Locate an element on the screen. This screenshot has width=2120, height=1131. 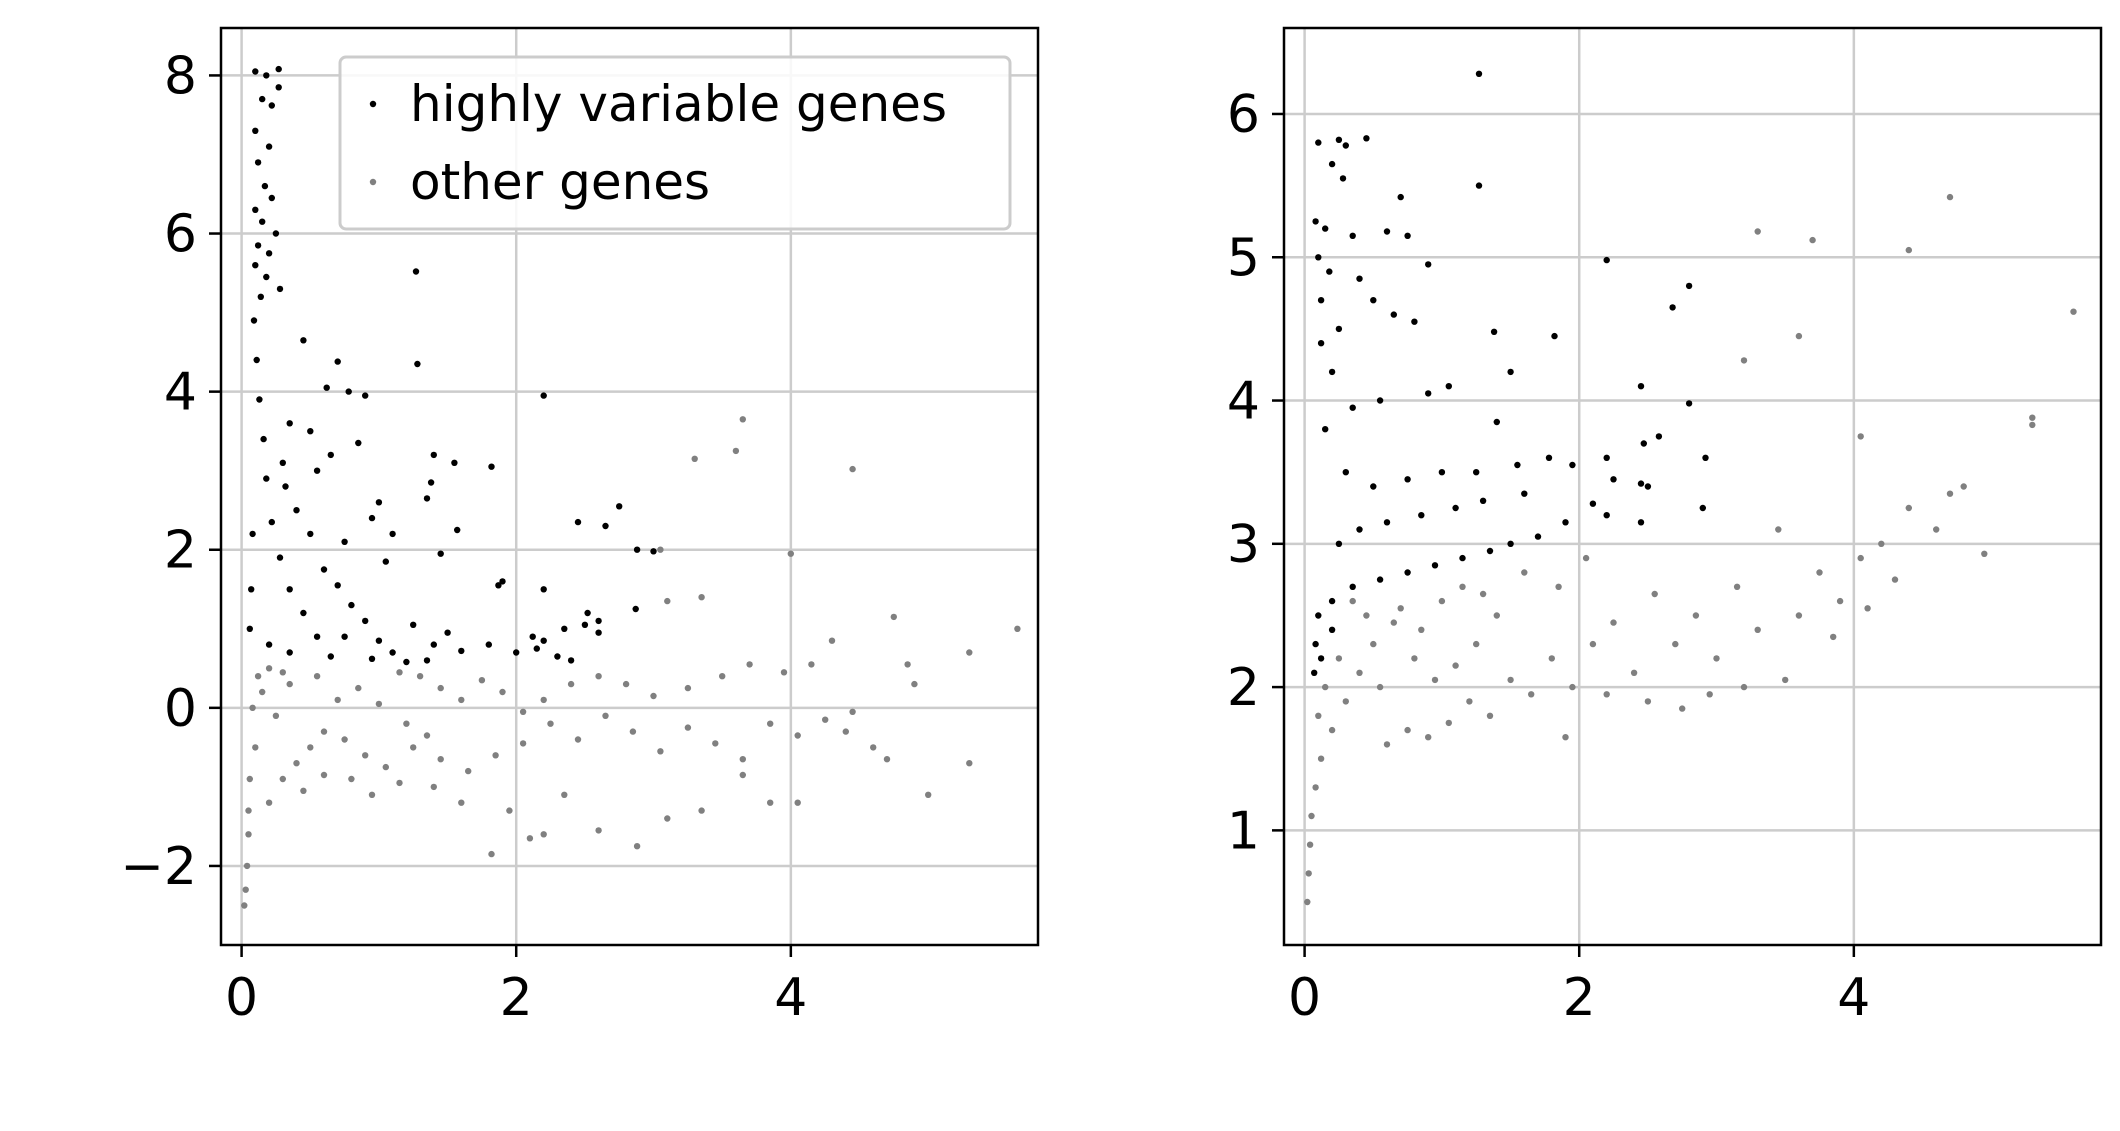
series-highly-variable-genes is located at coordinates (1510, 373).